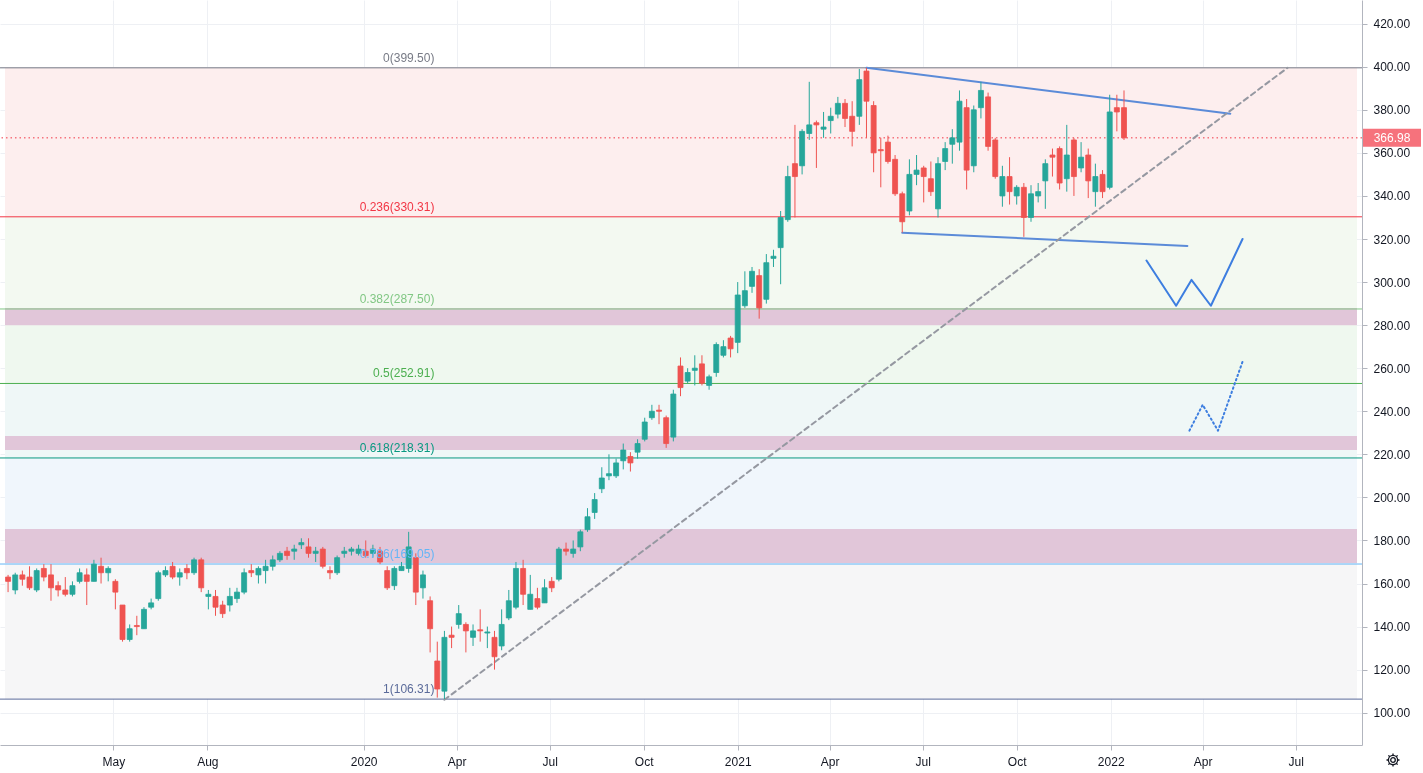 The height and width of the screenshot is (773, 1423). I want to click on y-tick-label: 300.00, so click(1392, 282).